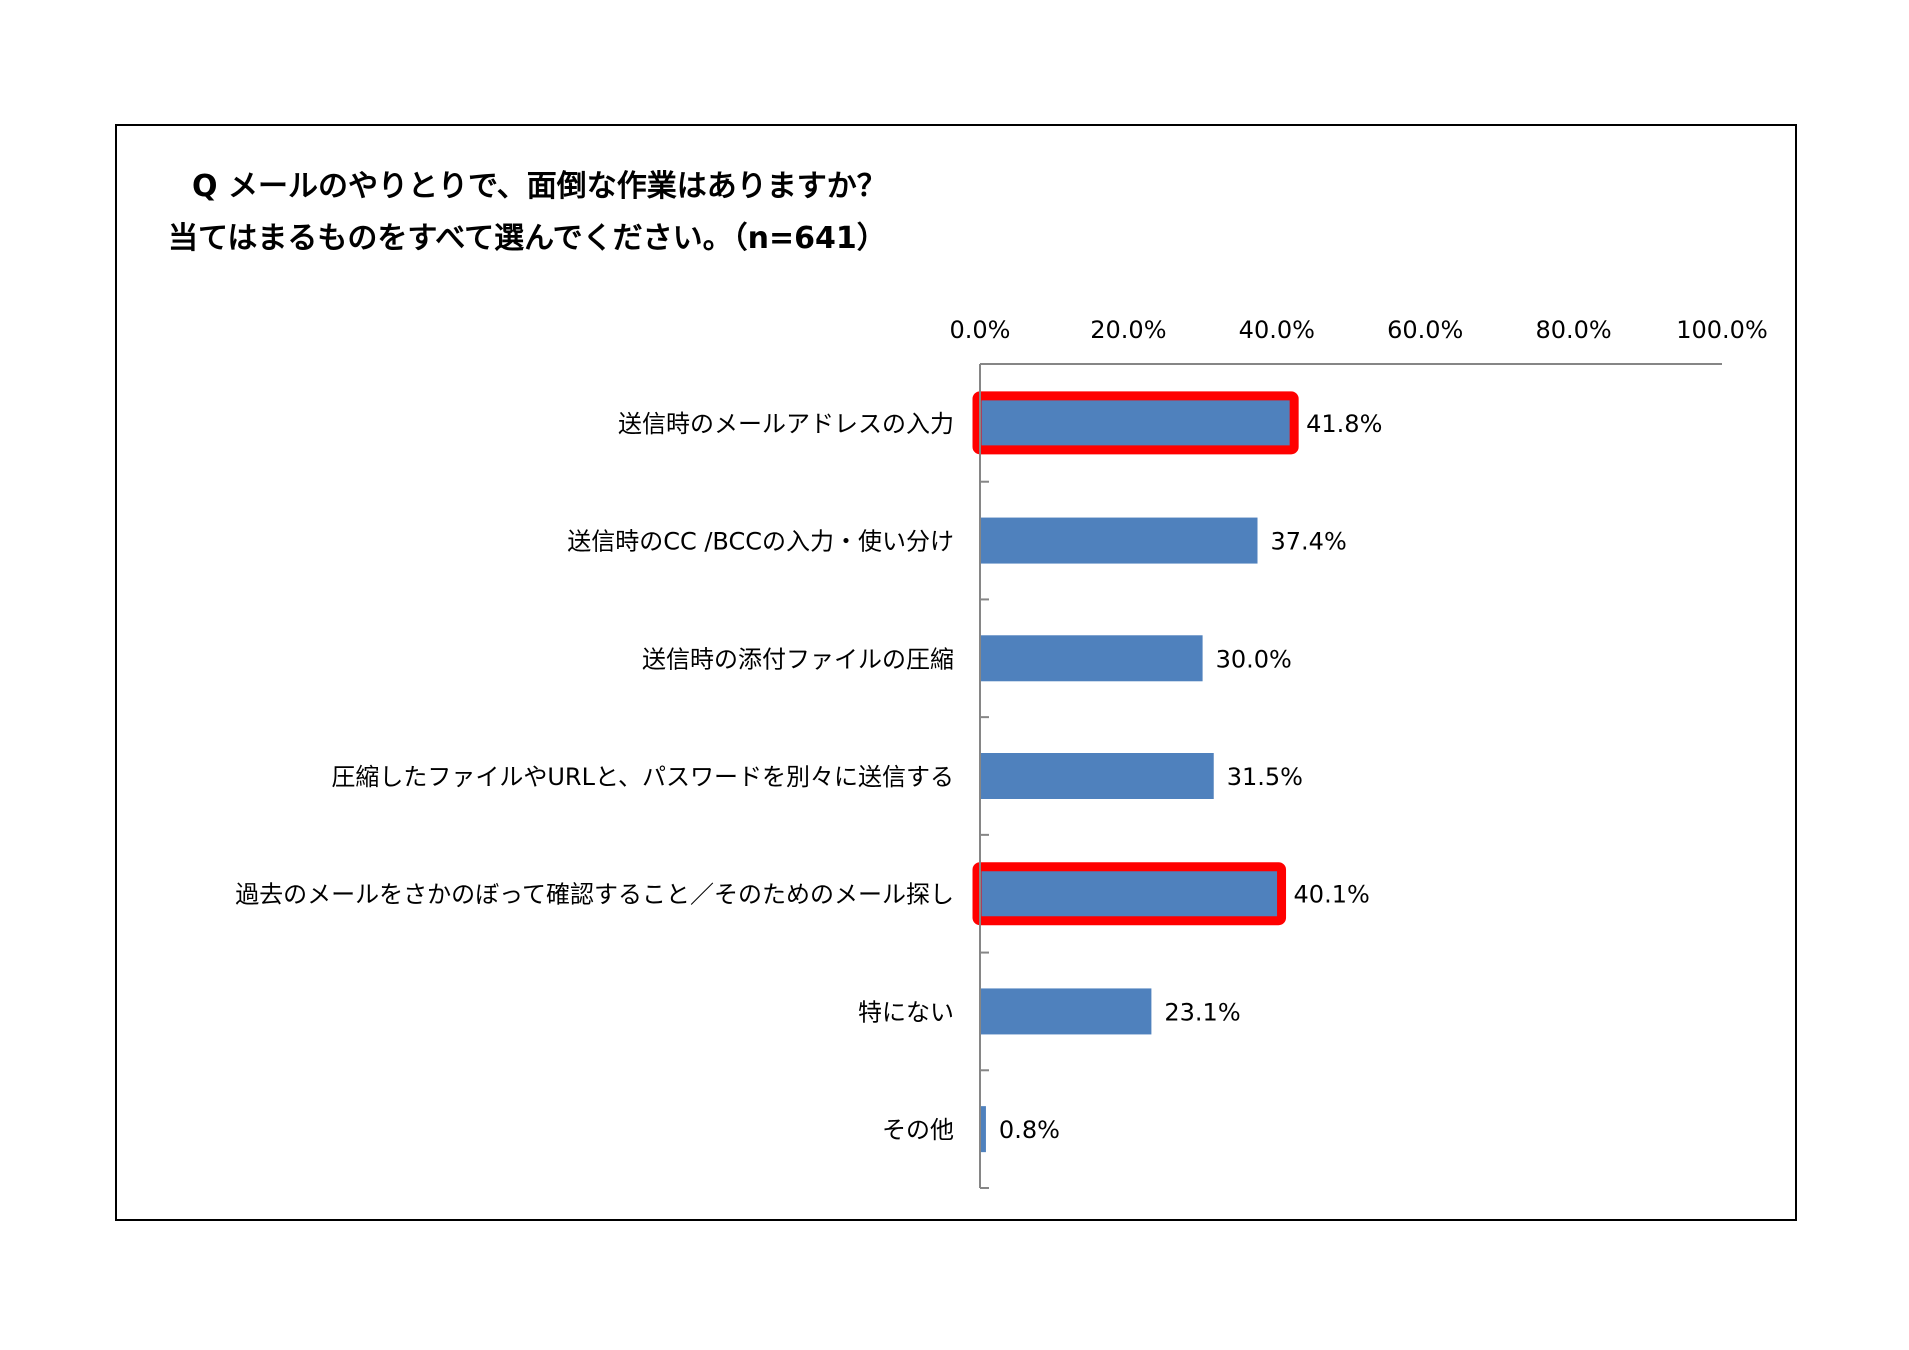 This screenshot has width=1909, height=1350. Describe the element at coordinates (1359, 340) in the screenshot. I see `x-axis: 0.0% 20.0% 40.0% 60.0% 80.0% 100.0%` at that location.